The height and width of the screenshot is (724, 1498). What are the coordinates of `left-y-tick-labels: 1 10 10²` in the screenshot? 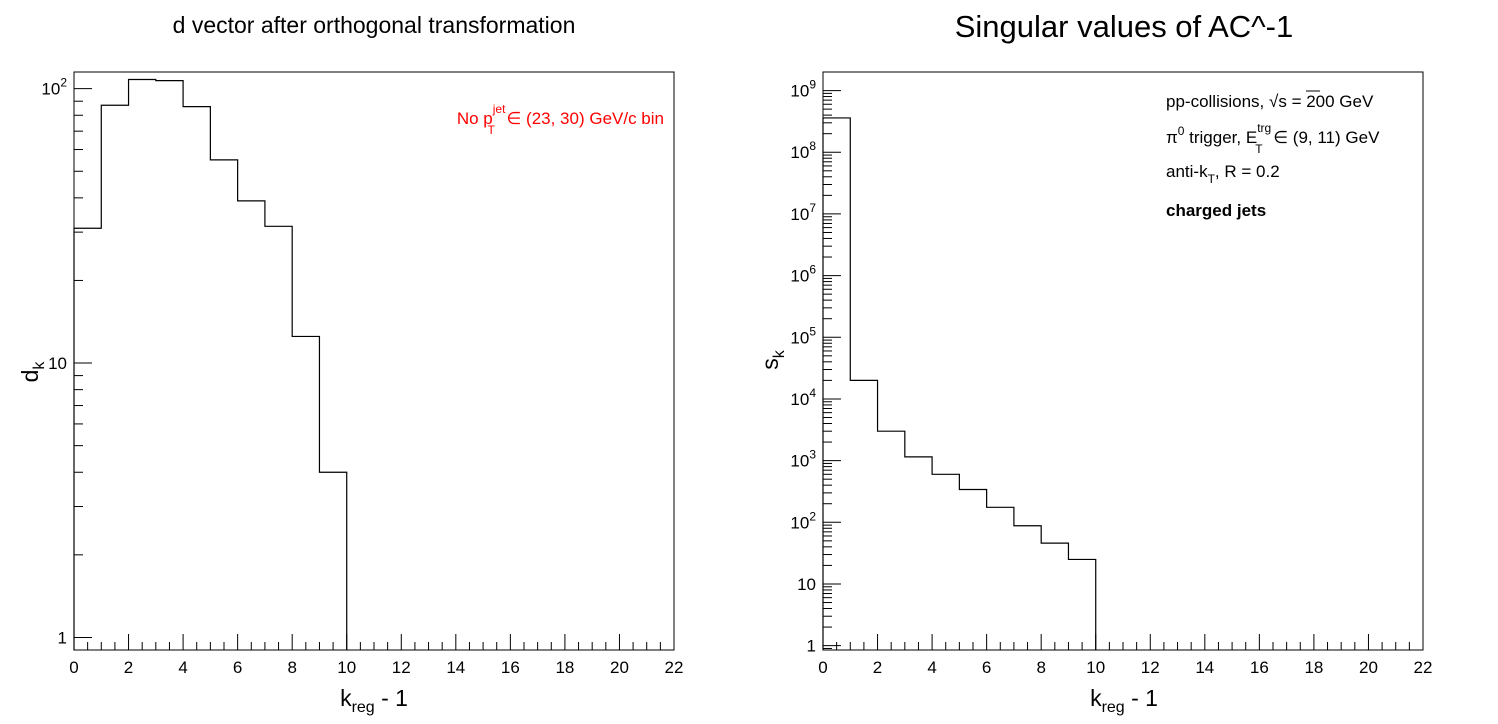 It's located at (54, 362).